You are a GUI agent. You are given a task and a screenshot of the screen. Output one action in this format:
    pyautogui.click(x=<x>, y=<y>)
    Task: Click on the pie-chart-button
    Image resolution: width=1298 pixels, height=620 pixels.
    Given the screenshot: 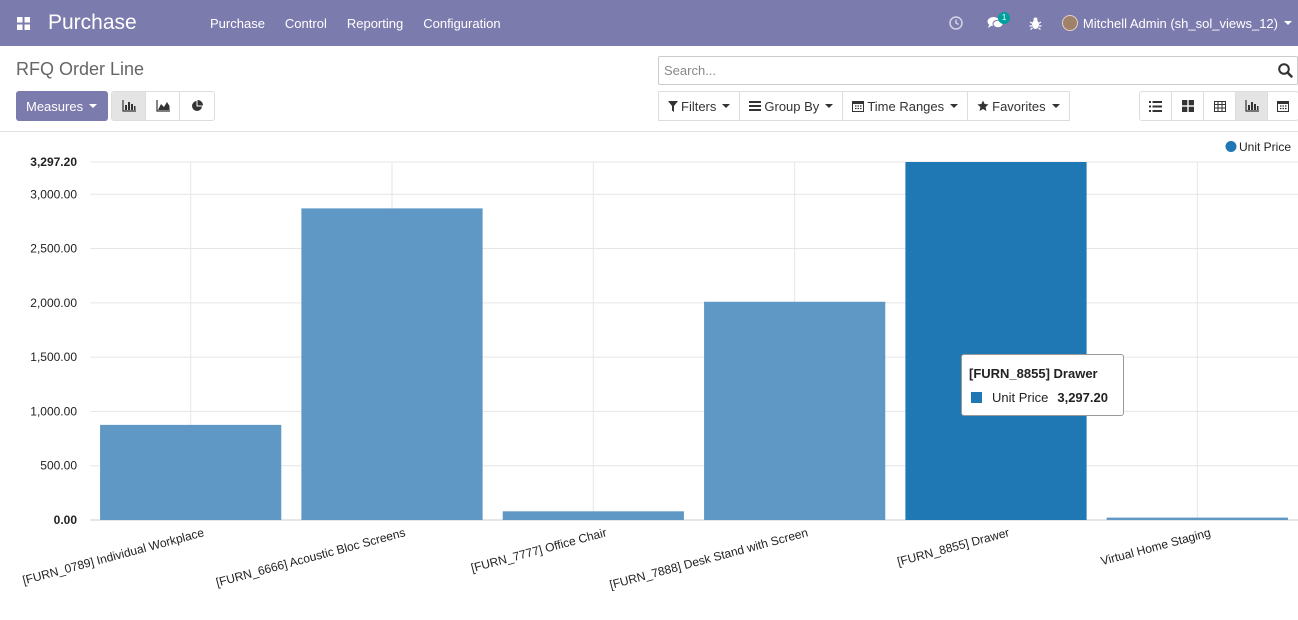 What is the action you would take?
    pyautogui.click(x=197, y=106)
    